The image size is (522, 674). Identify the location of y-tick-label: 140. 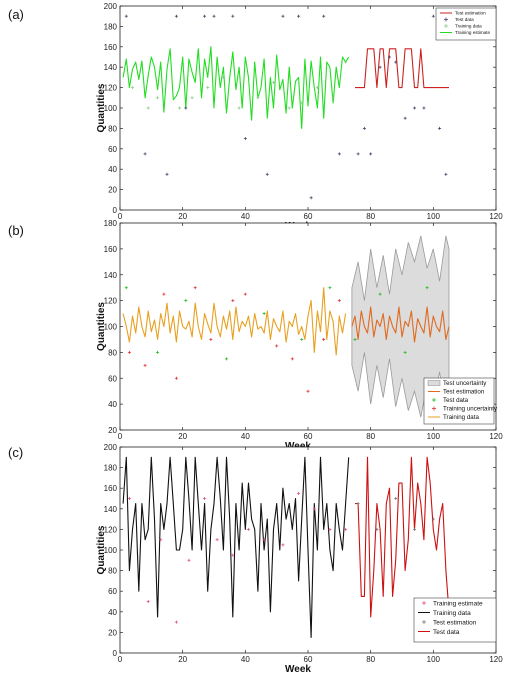
(111, 275).